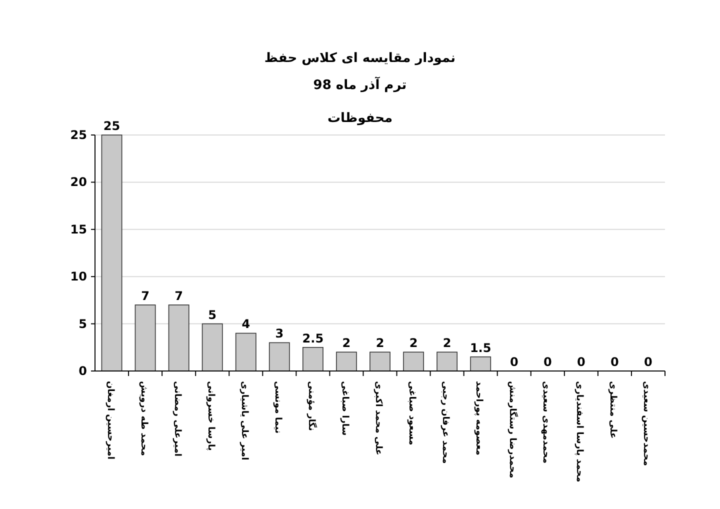  Describe the element at coordinates (111, 126) in the screenshot. I see `data-label: 25` at that location.